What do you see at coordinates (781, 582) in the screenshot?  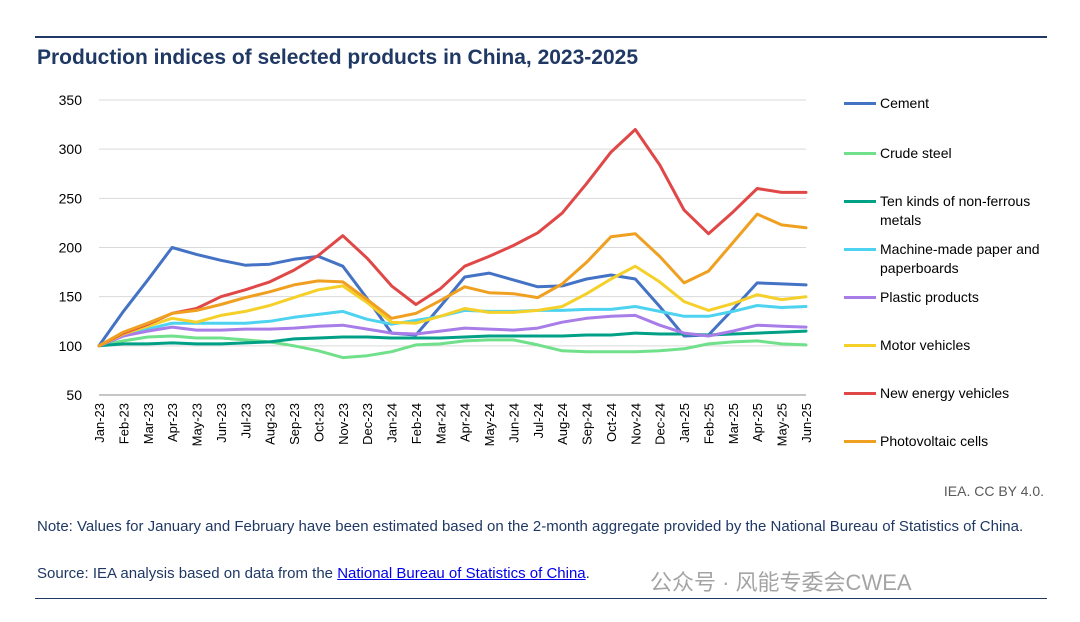 I see `watermark-text: 公众号 · 风能专委会CWEA` at bounding box center [781, 582].